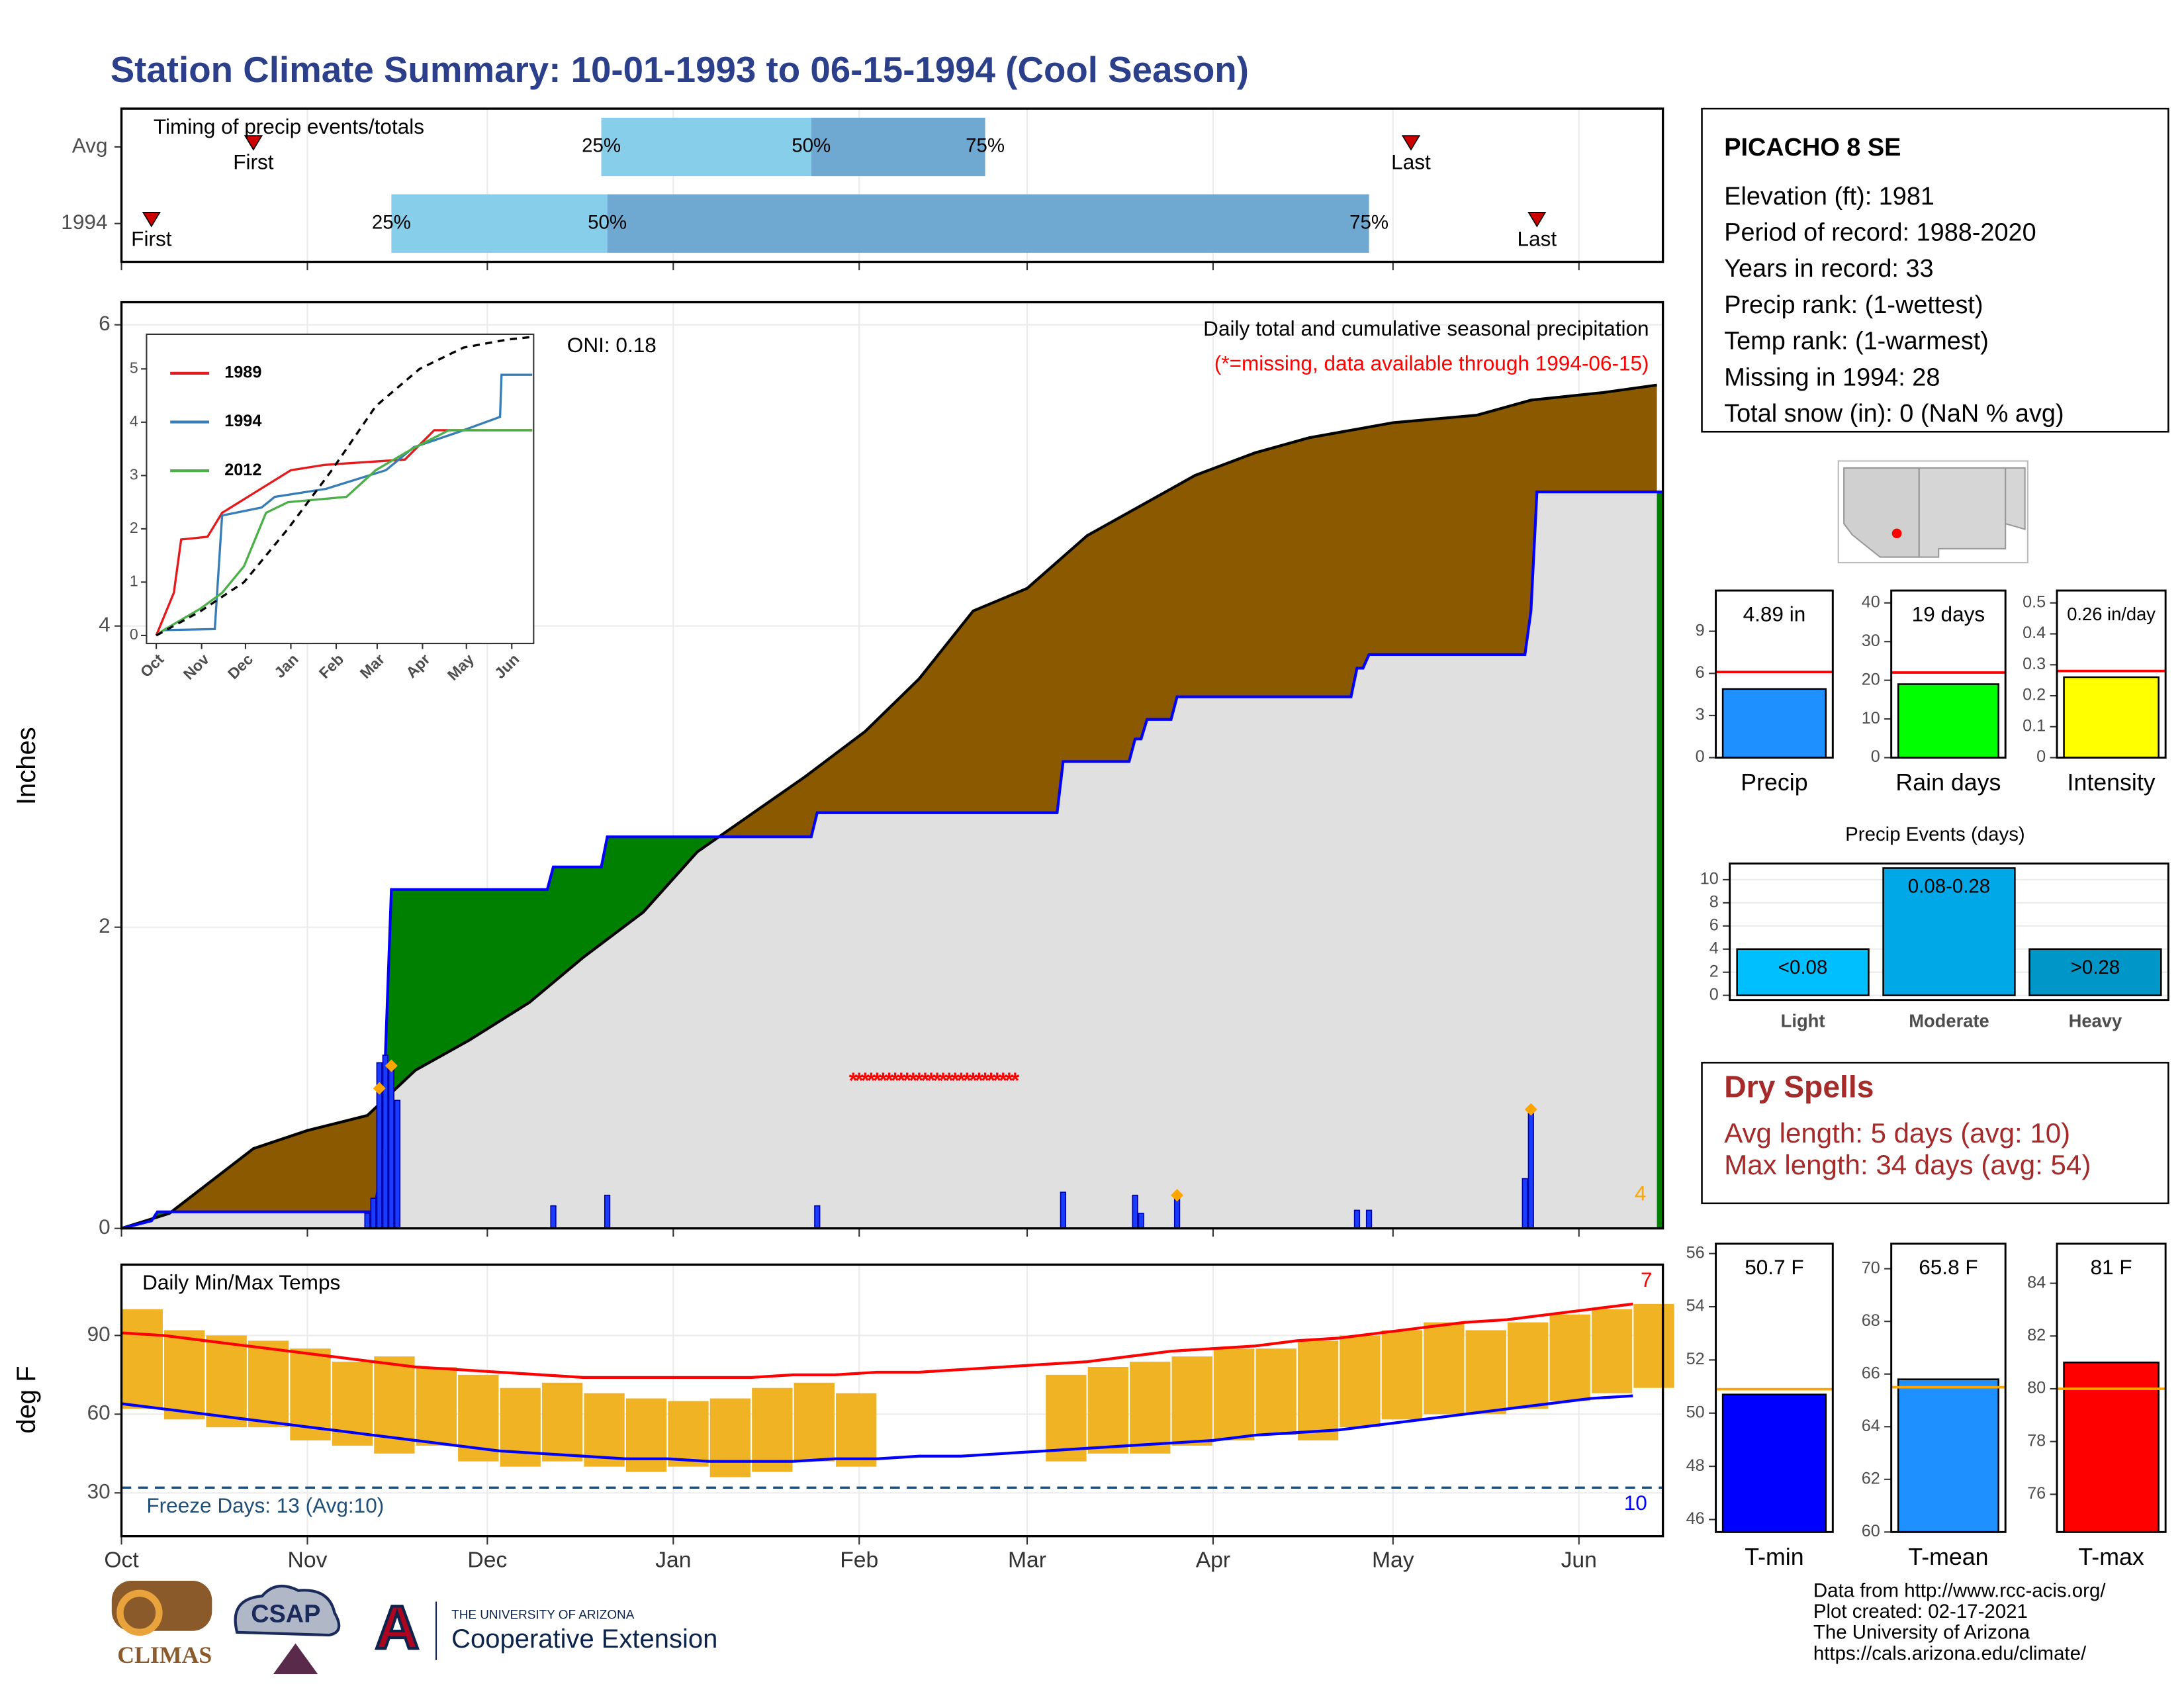 This screenshot has height=1688, width=2184. What do you see at coordinates (90, 145) in the screenshot?
I see `row-label: Avg` at bounding box center [90, 145].